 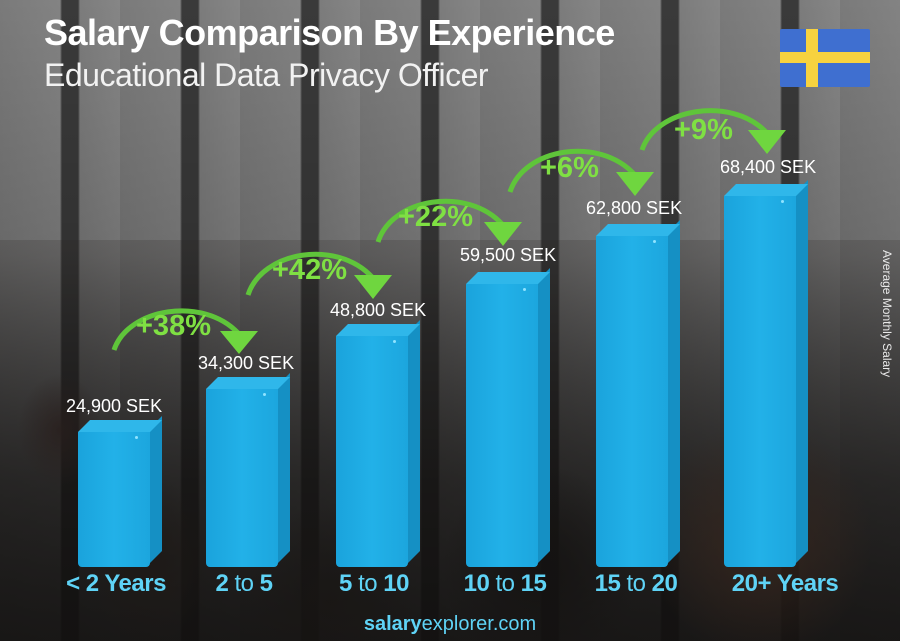 What do you see at coordinates (887, 314) in the screenshot?
I see `y-axis-label: Average Monthly Salary` at bounding box center [887, 314].